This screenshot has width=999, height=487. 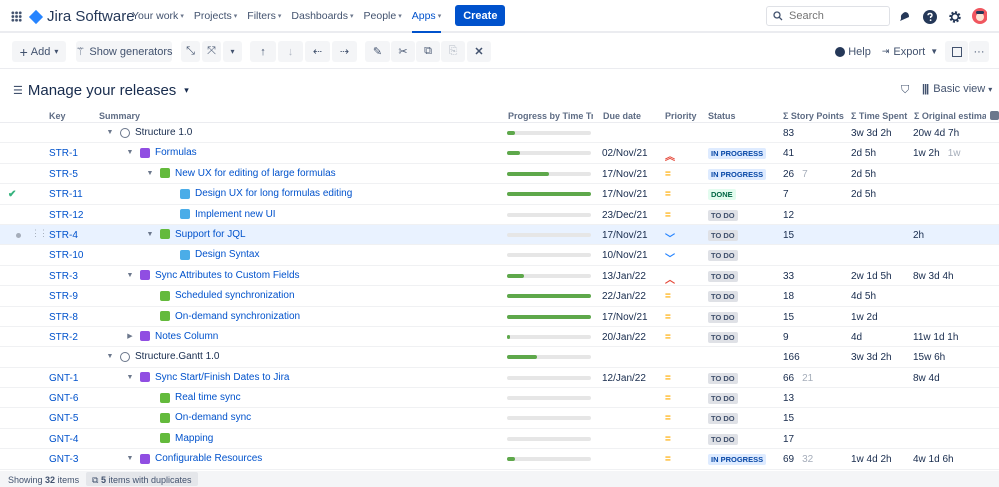 I want to click on issue-key: GNT-6, so click(x=64, y=399).